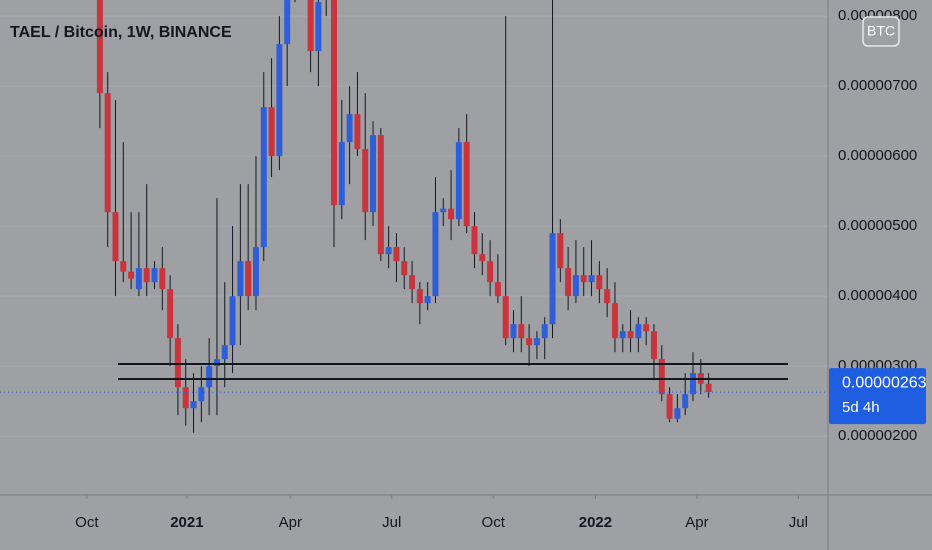  I want to click on last-price-label: 0.00000263, so click(884, 382).